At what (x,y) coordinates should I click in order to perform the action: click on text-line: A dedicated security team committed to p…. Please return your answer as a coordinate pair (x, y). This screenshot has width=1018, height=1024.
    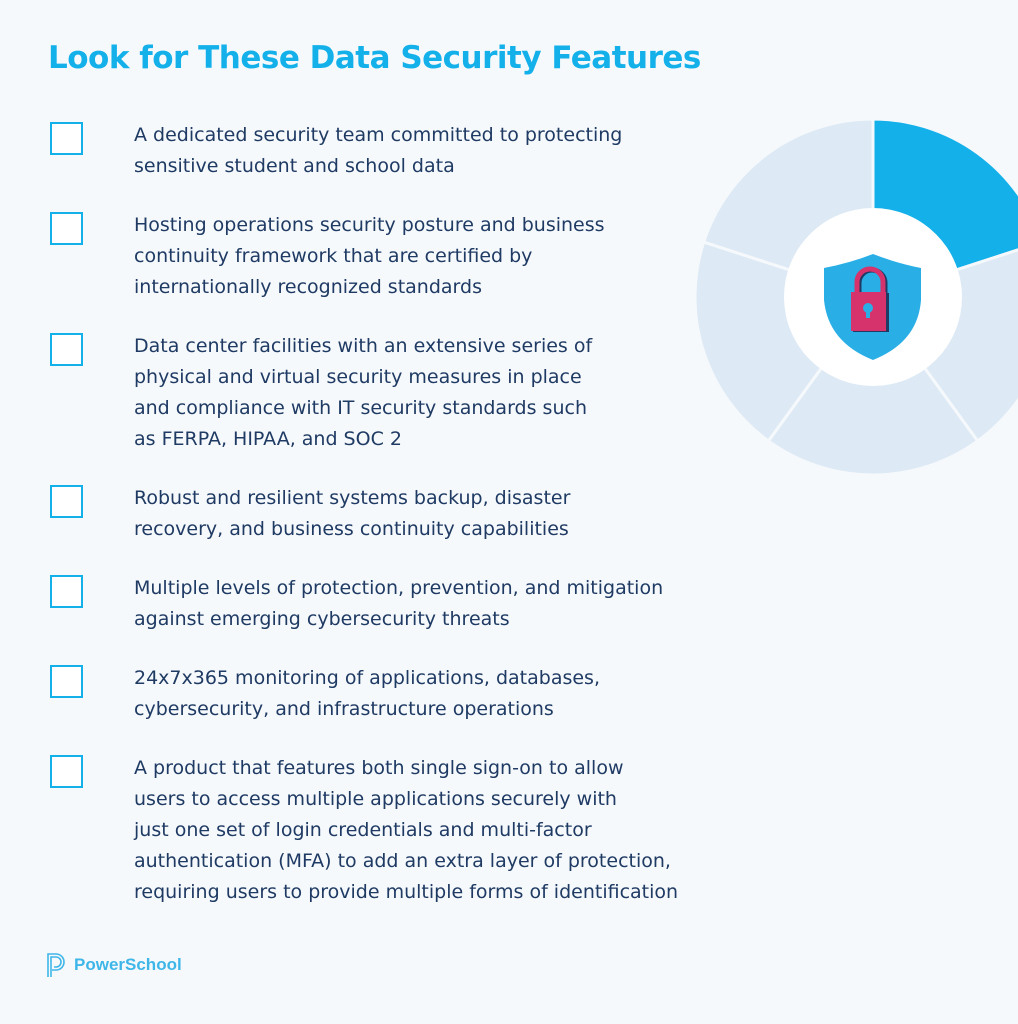
    Looking at the image, I should click on (378, 135).